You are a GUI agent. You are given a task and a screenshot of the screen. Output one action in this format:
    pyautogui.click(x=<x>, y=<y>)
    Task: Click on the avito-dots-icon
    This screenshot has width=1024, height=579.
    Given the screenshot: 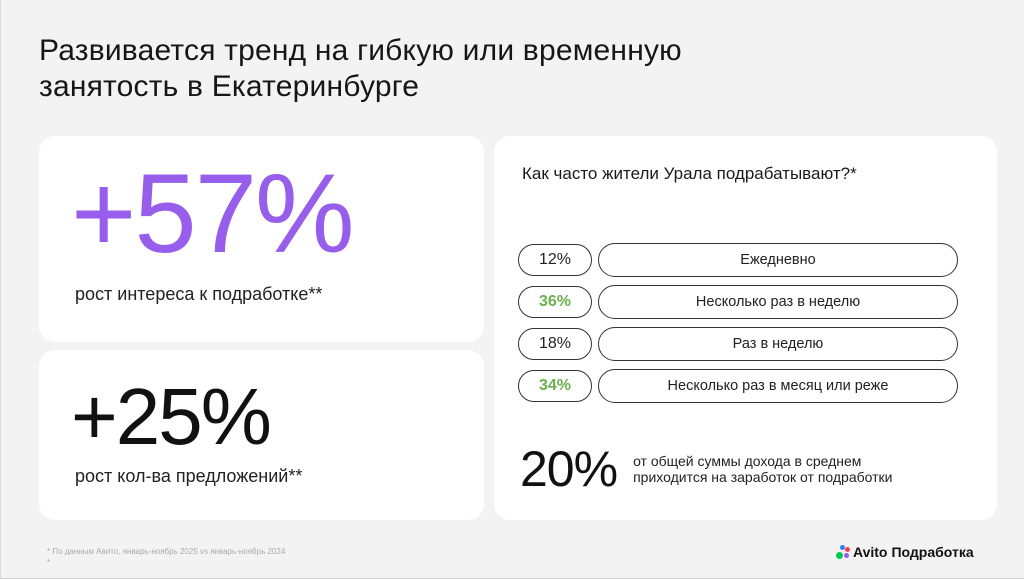 What is the action you would take?
    pyautogui.click(x=843, y=552)
    